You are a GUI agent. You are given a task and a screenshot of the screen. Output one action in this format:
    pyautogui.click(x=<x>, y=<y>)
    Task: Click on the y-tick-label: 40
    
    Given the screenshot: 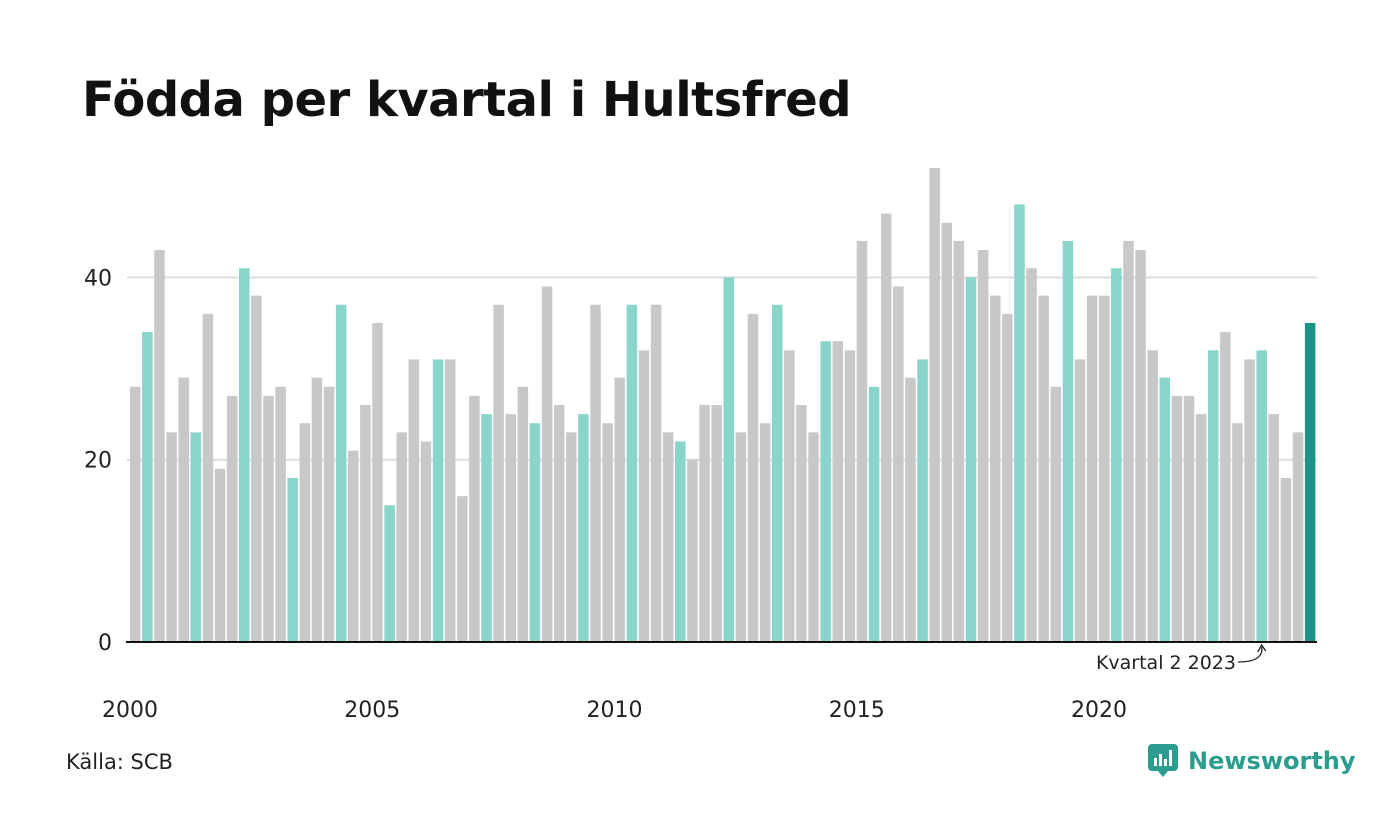 What is the action you would take?
    pyautogui.click(x=98, y=278)
    